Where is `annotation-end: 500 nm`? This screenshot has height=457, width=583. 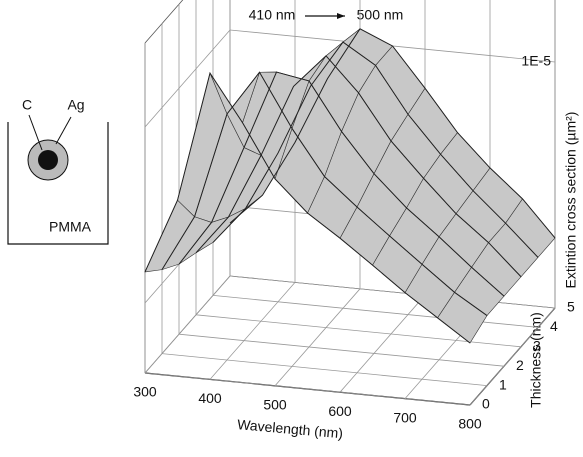
annotation-end: 500 nm is located at coordinates (380, 15).